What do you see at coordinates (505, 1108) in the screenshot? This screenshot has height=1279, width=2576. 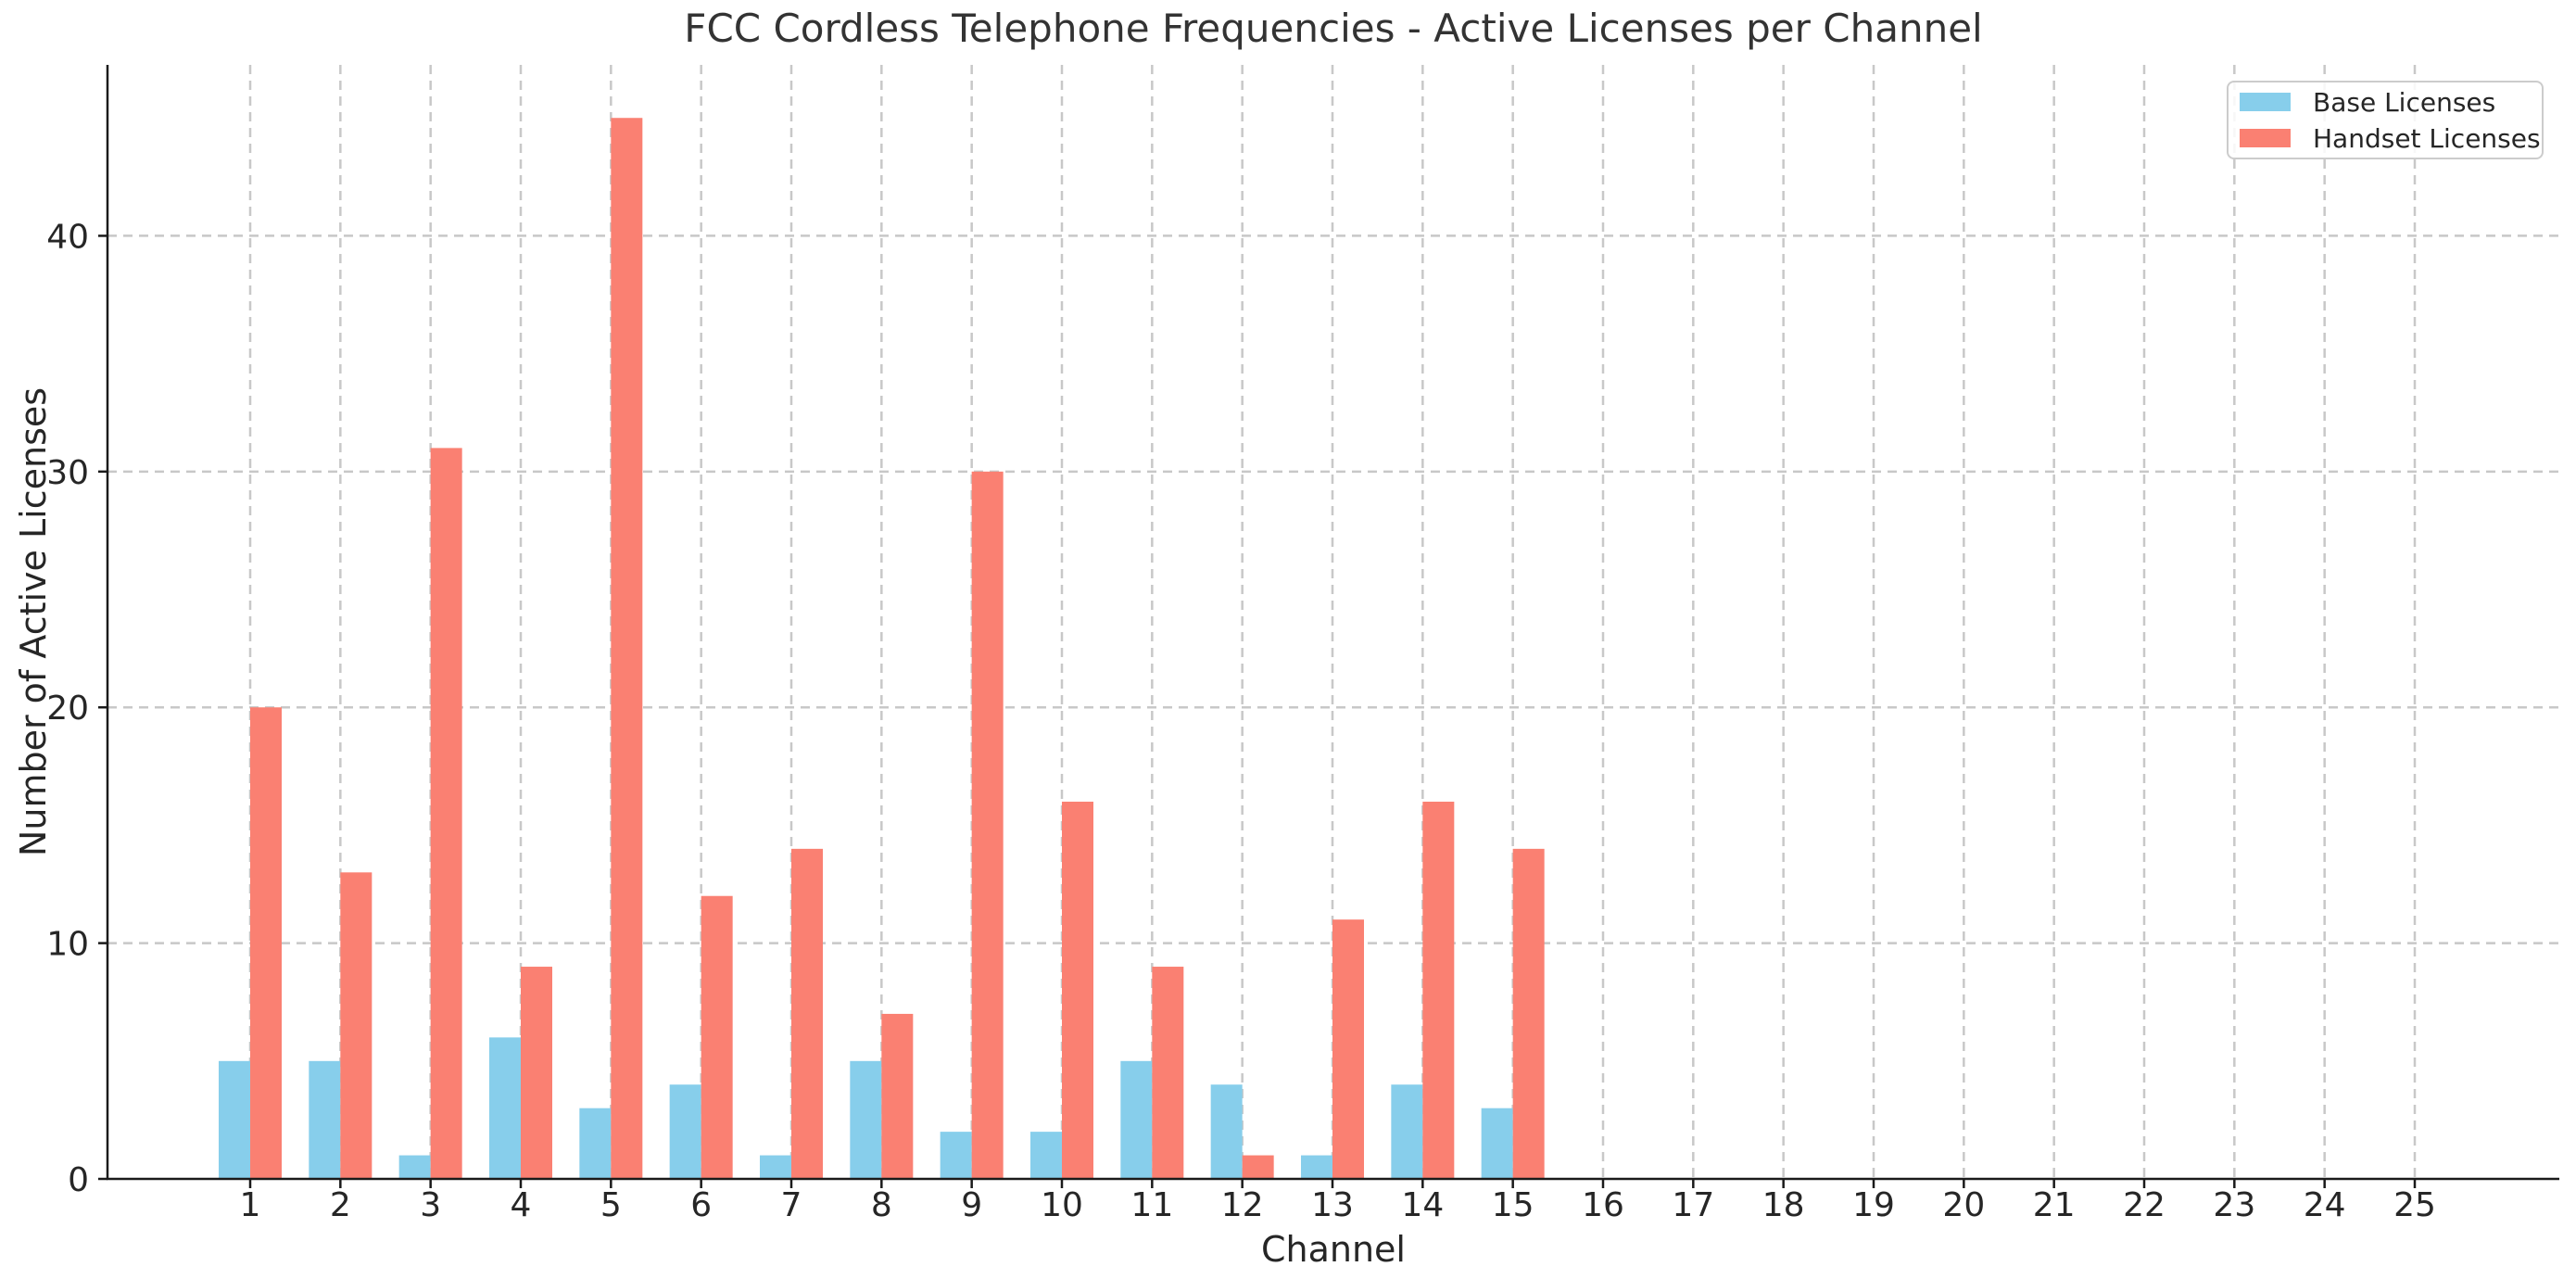 I see `bar-base-licenses-ch4` at bounding box center [505, 1108].